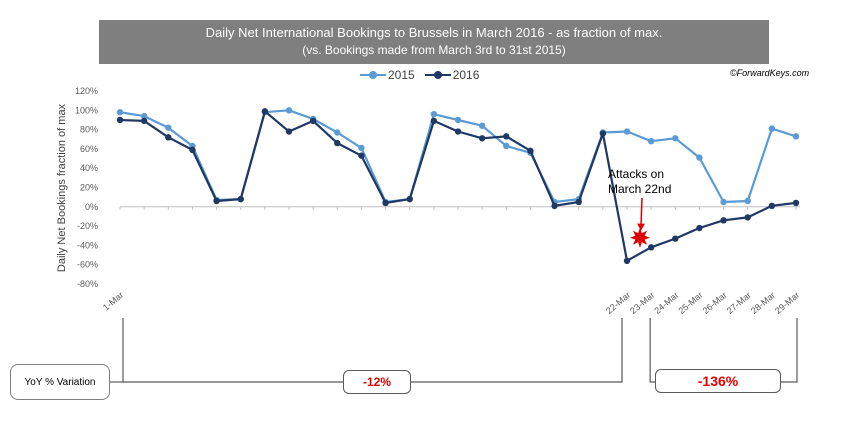 The image size is (863, 426). I want to click on annotation-arrow-head, so click(641, 227).